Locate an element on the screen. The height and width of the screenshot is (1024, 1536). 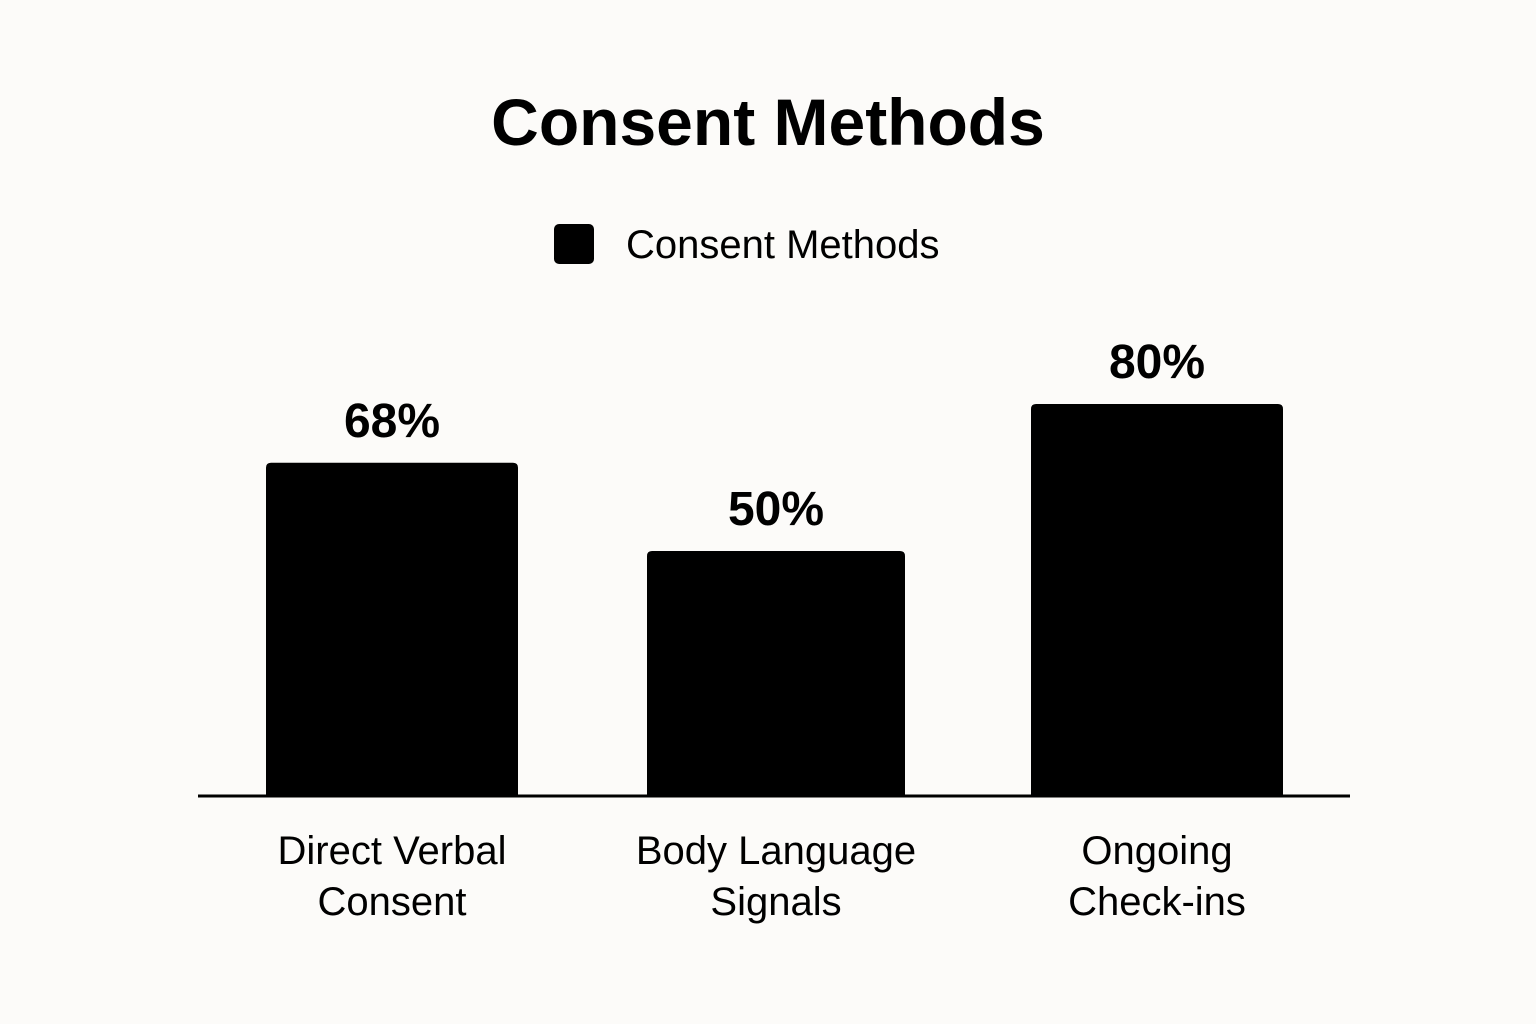
value-labels: 68% 50% 80% is located at coordinates (774, 436).